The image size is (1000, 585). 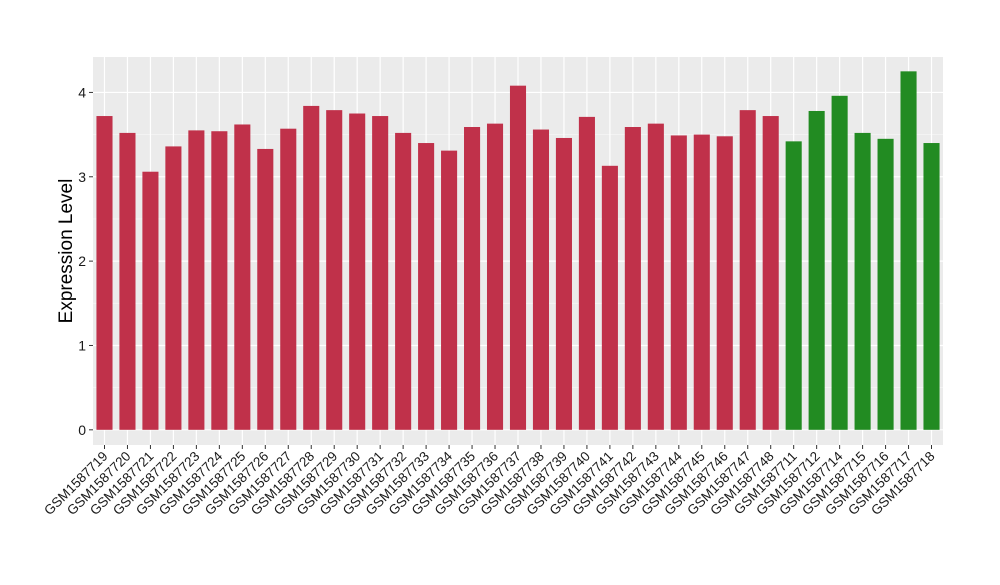 I want to click on y-axis: 0 1 2 3 4, so click(x=85, y=261).